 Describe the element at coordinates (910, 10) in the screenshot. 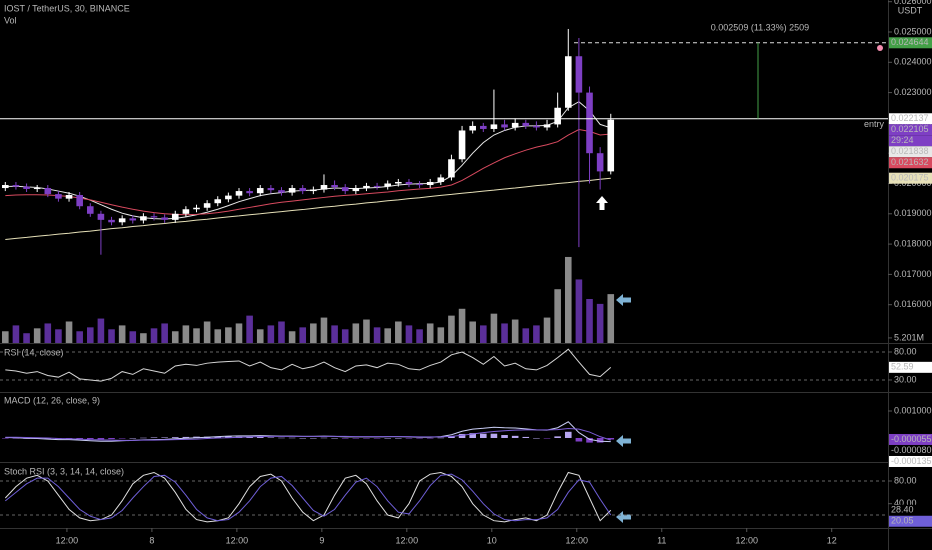

I see `currency-label: USDT` at that location.